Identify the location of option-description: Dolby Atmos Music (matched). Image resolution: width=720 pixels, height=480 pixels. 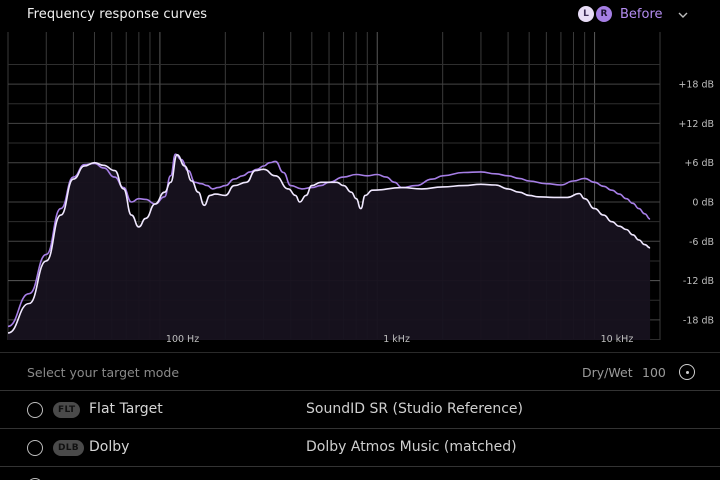
(411, 447).